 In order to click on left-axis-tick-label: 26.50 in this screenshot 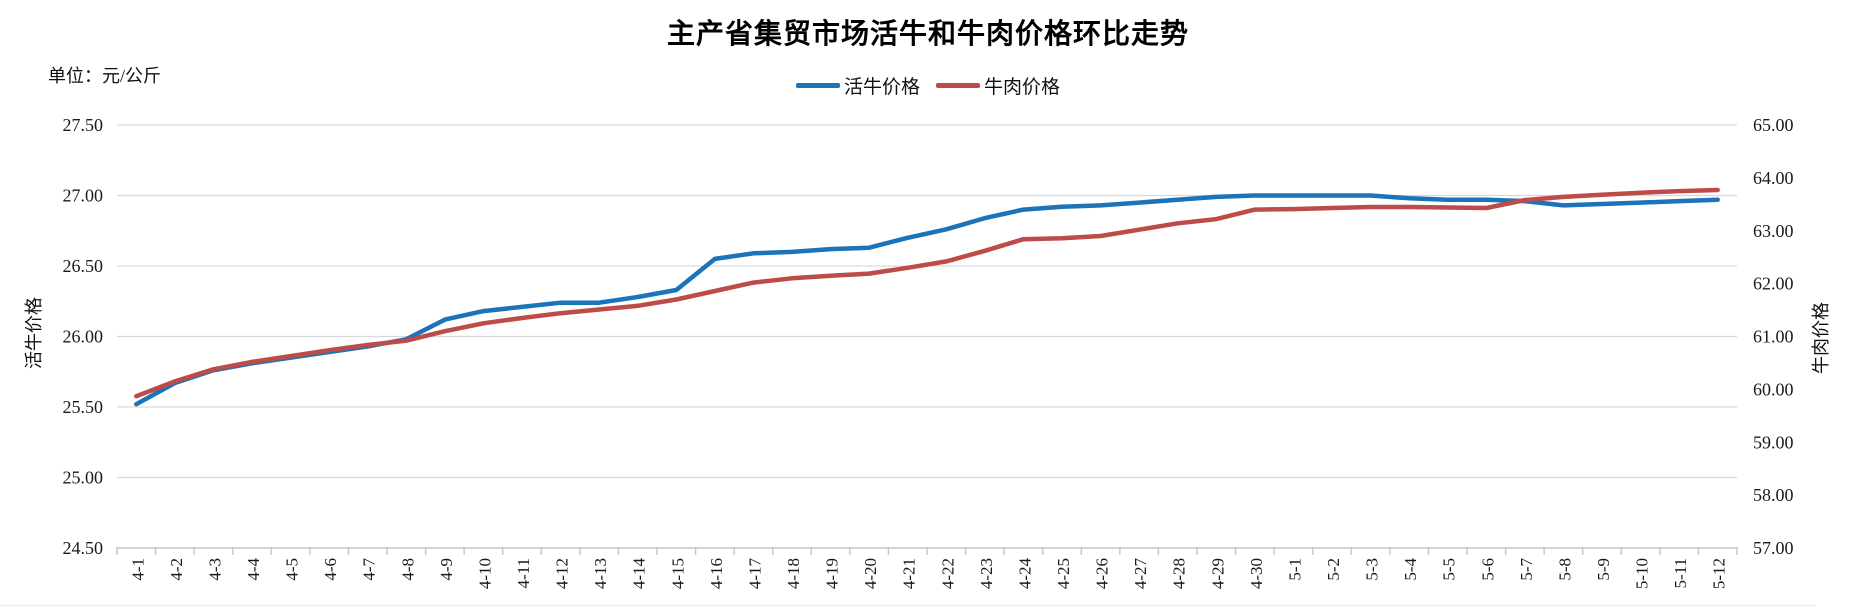, I will do `click(83, 266)`.